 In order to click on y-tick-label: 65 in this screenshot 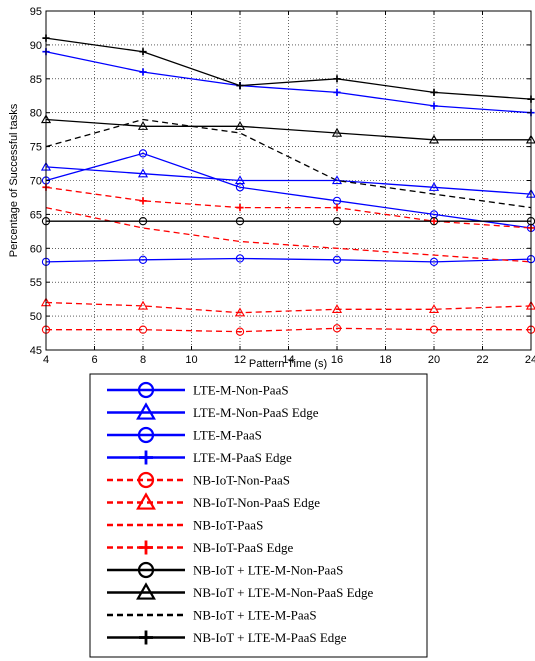, I will do `click(36, 215)`.